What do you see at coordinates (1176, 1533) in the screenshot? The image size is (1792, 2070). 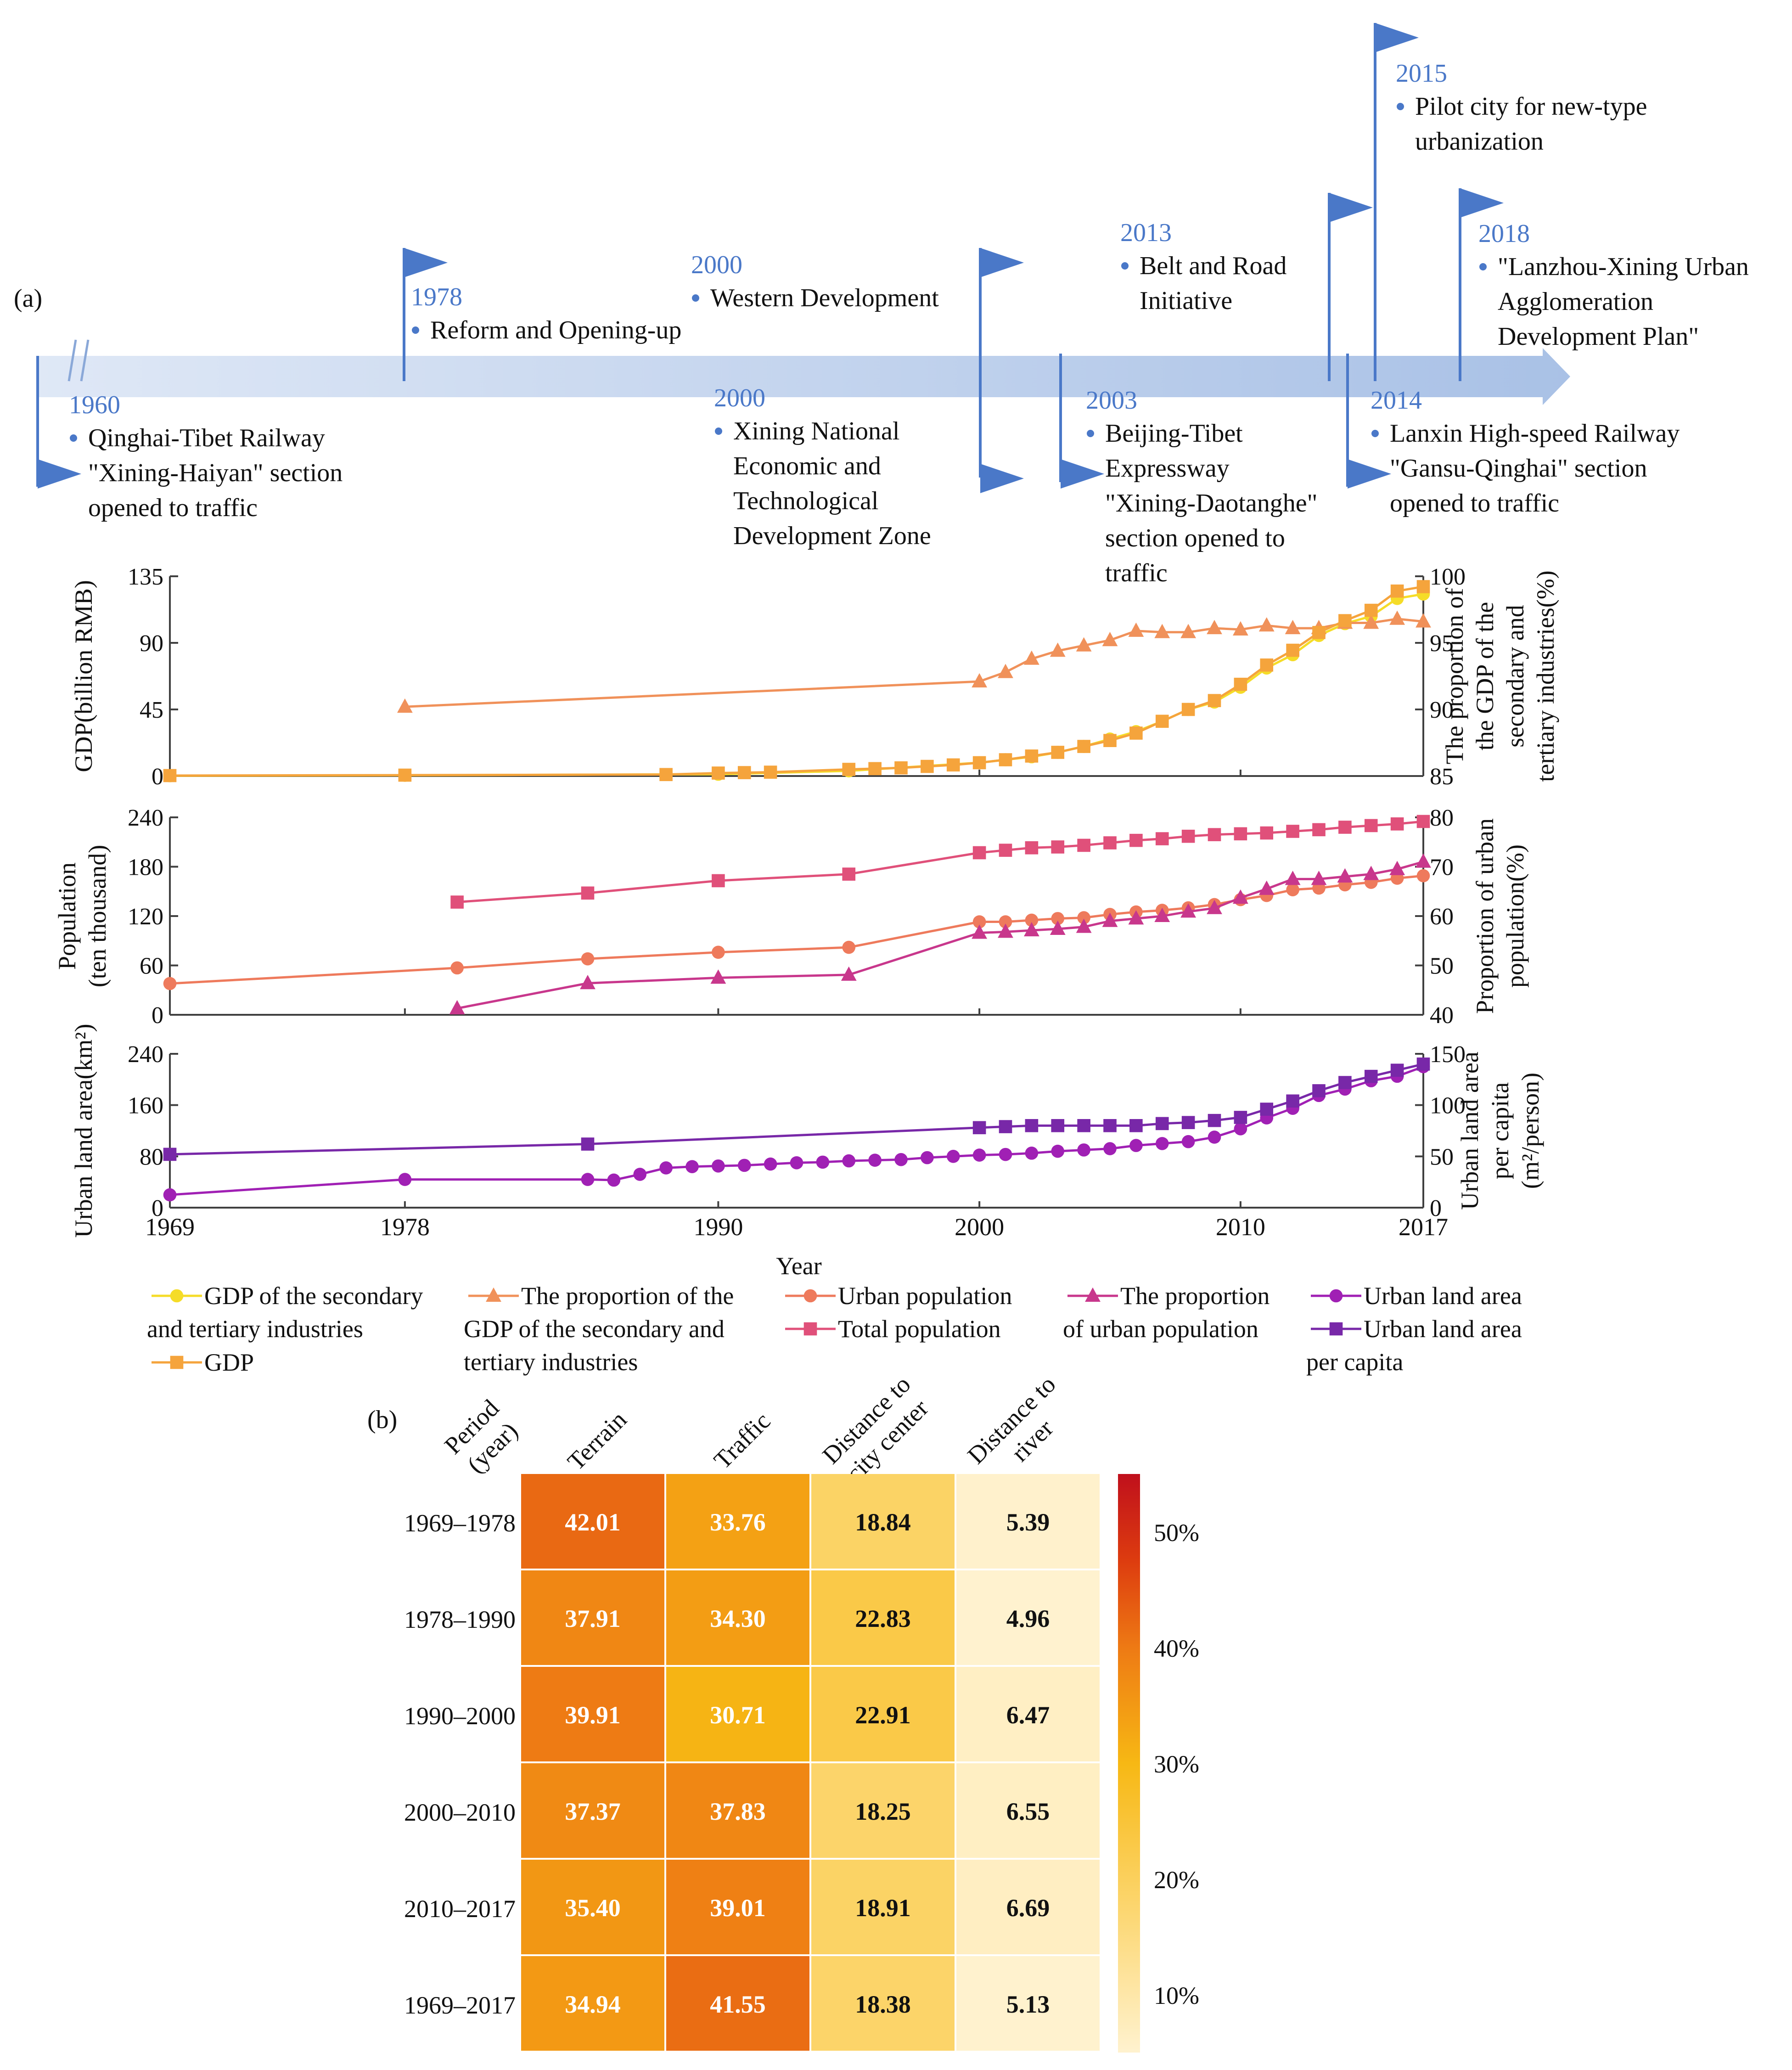 I see `colorbar-tick-label: 50%` at bounding box center [1176, 1533].